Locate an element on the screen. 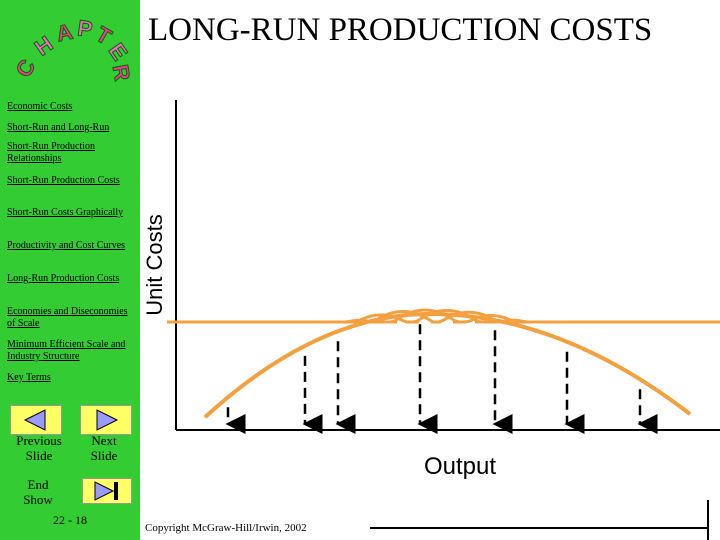  slide-number: 22 - 18 is located at coordinates (70, 520).